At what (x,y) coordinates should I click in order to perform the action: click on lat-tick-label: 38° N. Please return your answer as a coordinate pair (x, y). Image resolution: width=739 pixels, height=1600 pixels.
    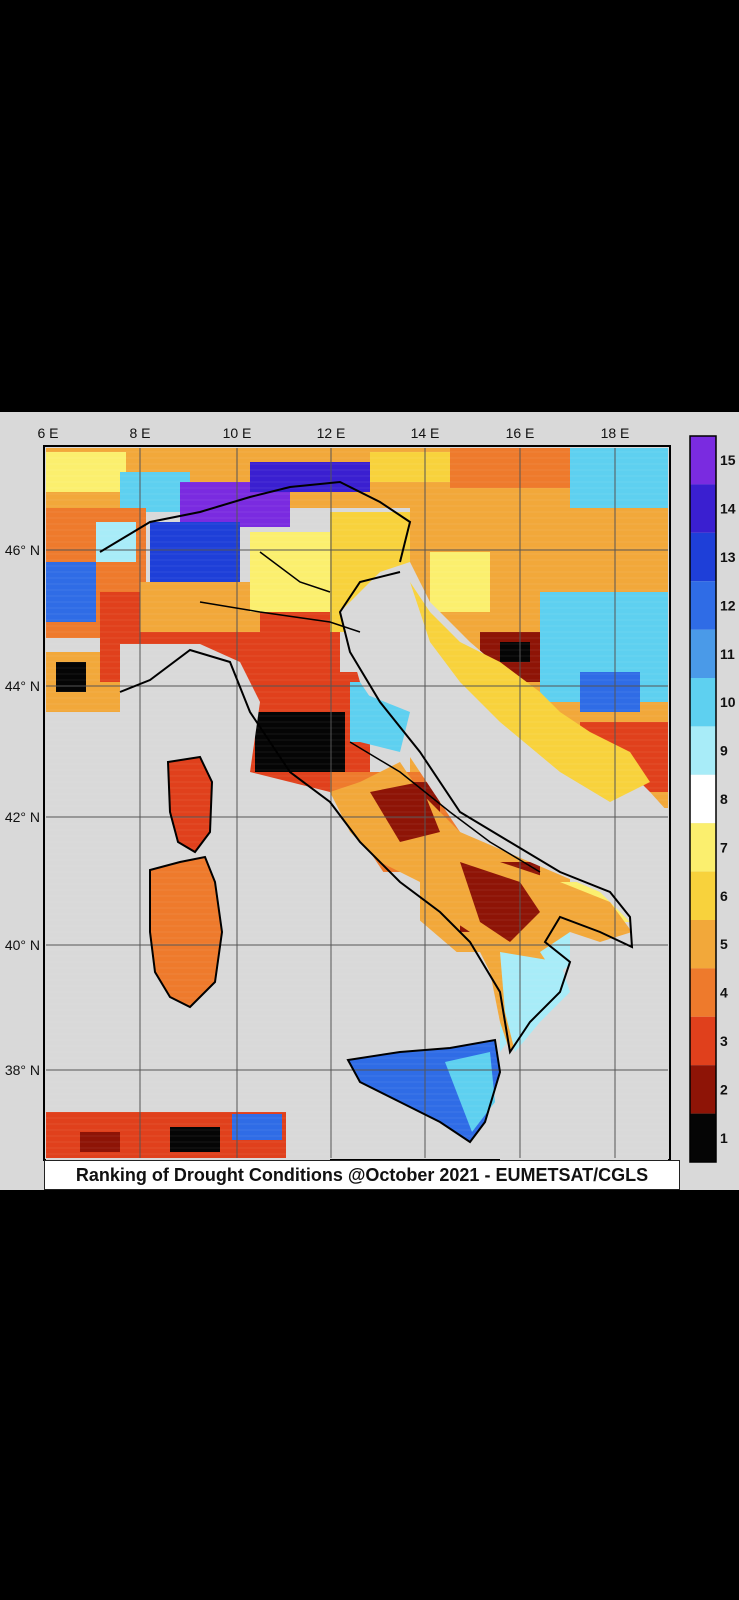
    Looking at the image, I should click on (22, 1070).